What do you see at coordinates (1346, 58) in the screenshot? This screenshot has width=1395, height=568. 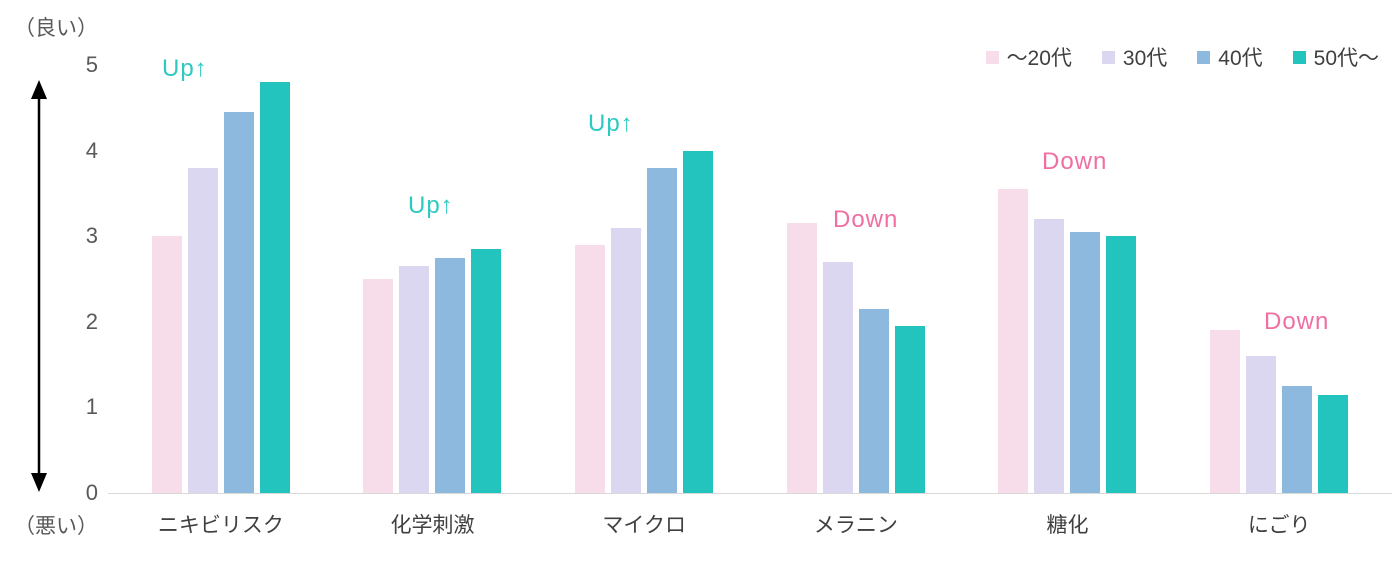 I see `legend-label: 50代～` at bounding box center [1346, 58].